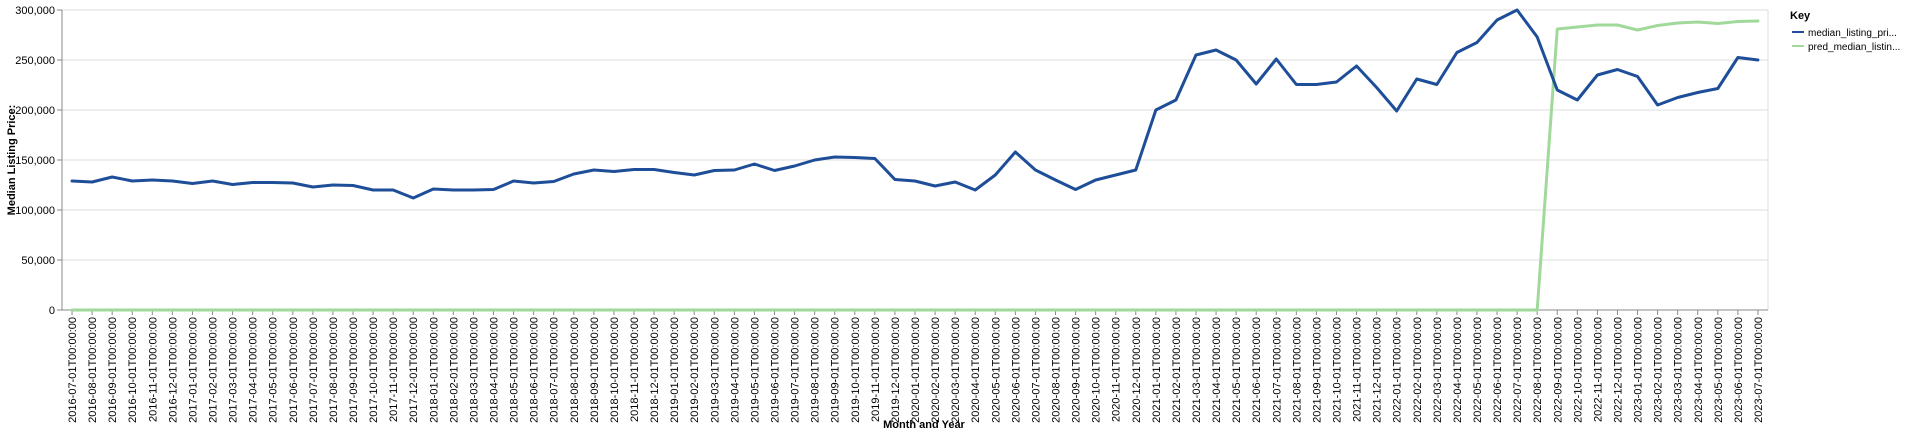  Describe the element at coordinates (956, 370) in the screenshot. I see `x-tick-label: 2020-03-01T00:00:00` at that location.